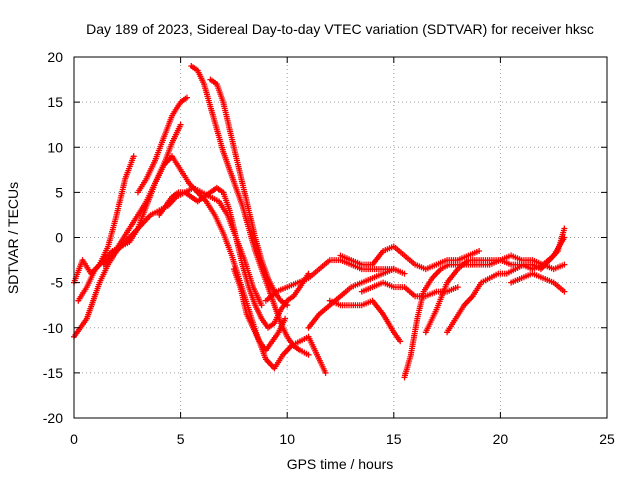 This screenshot has width=640, height=480. I want to click on x-tick-label: 25, so click(607, 439).